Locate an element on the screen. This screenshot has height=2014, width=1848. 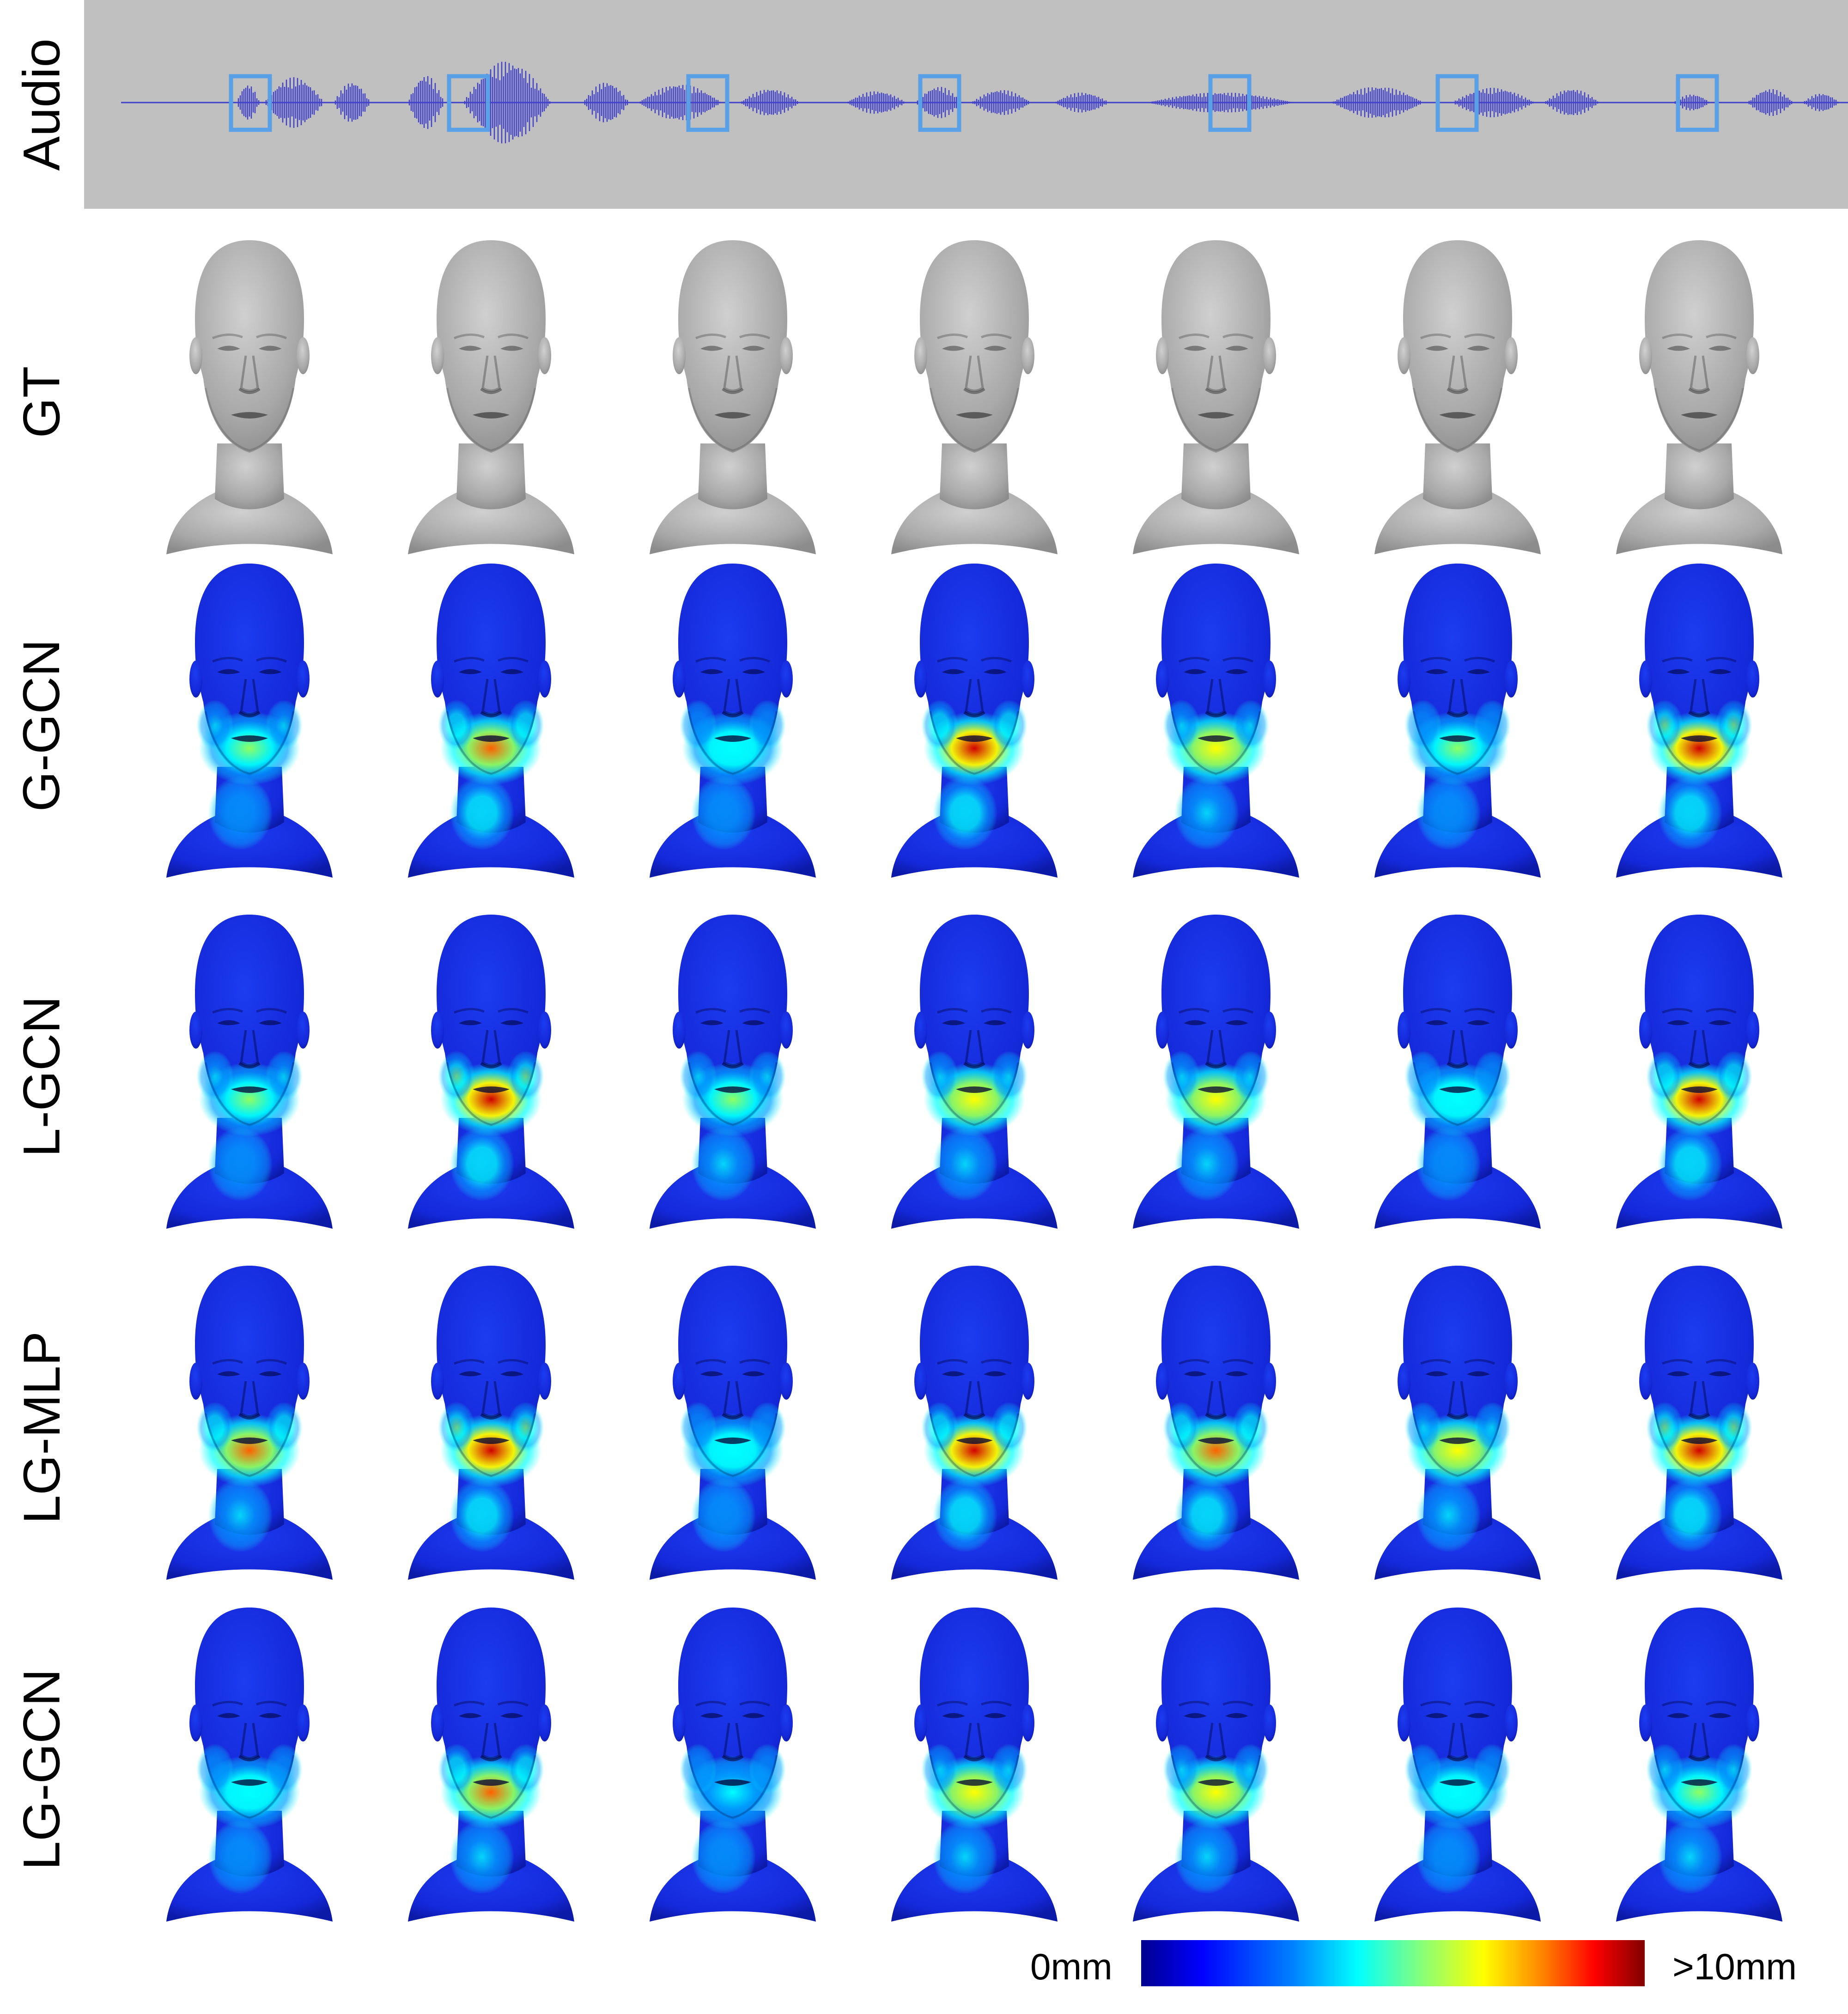
colorbar-legend: 0mm >10mm is located at coordinates (1432, 1970).